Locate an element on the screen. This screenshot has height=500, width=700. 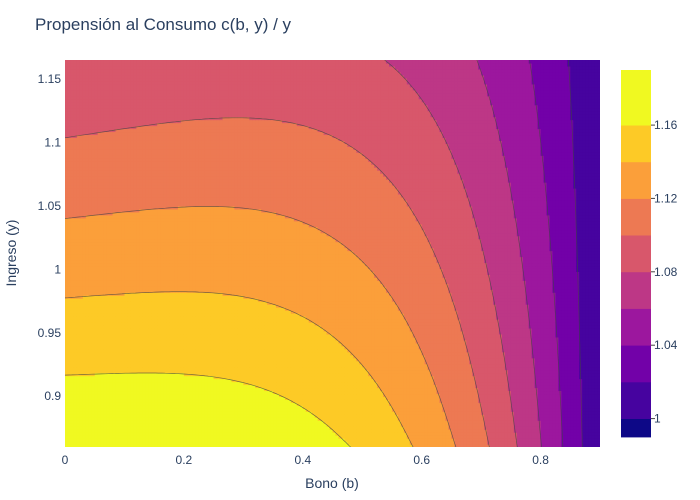
chart-title: Propensión al Consumo c(b, y) / y is located at coordinates (163, 24).